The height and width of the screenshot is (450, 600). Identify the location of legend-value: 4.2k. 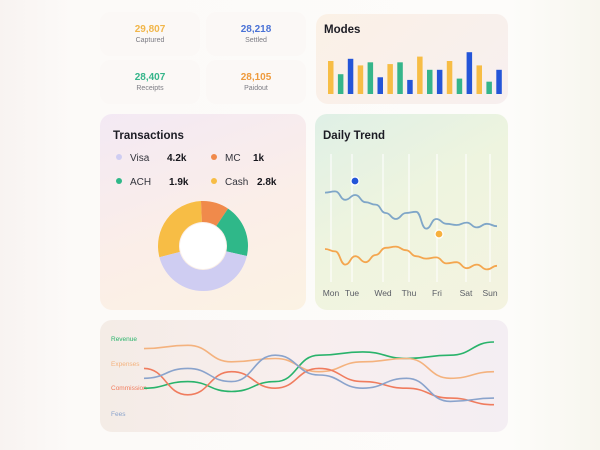
(177, 158).